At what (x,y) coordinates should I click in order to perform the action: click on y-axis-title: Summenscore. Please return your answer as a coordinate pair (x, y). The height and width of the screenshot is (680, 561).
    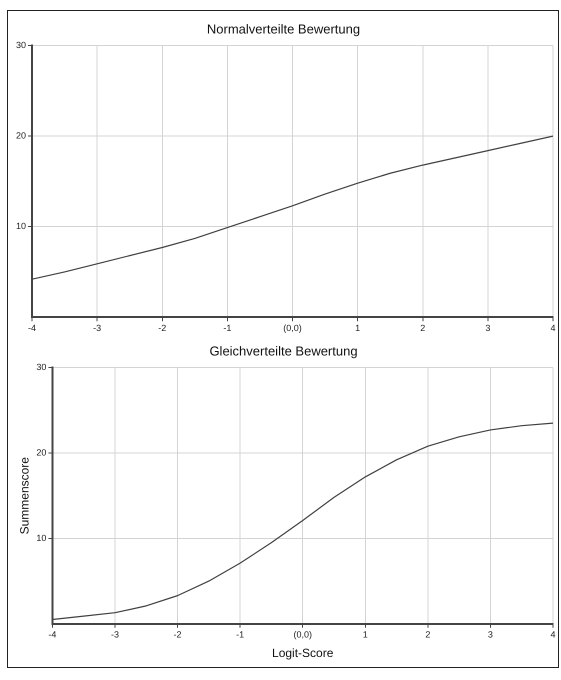
    Looking at the image, I should click on (25, 495).